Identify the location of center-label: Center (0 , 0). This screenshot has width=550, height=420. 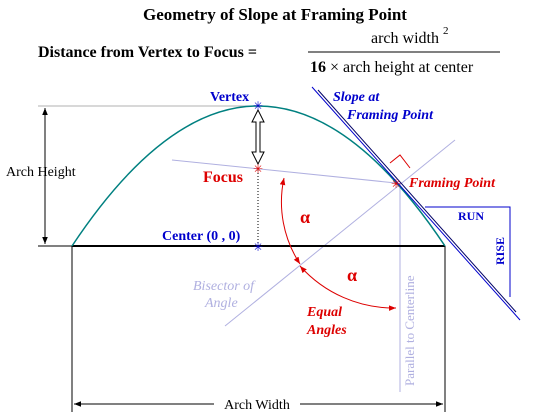
(201, 236).